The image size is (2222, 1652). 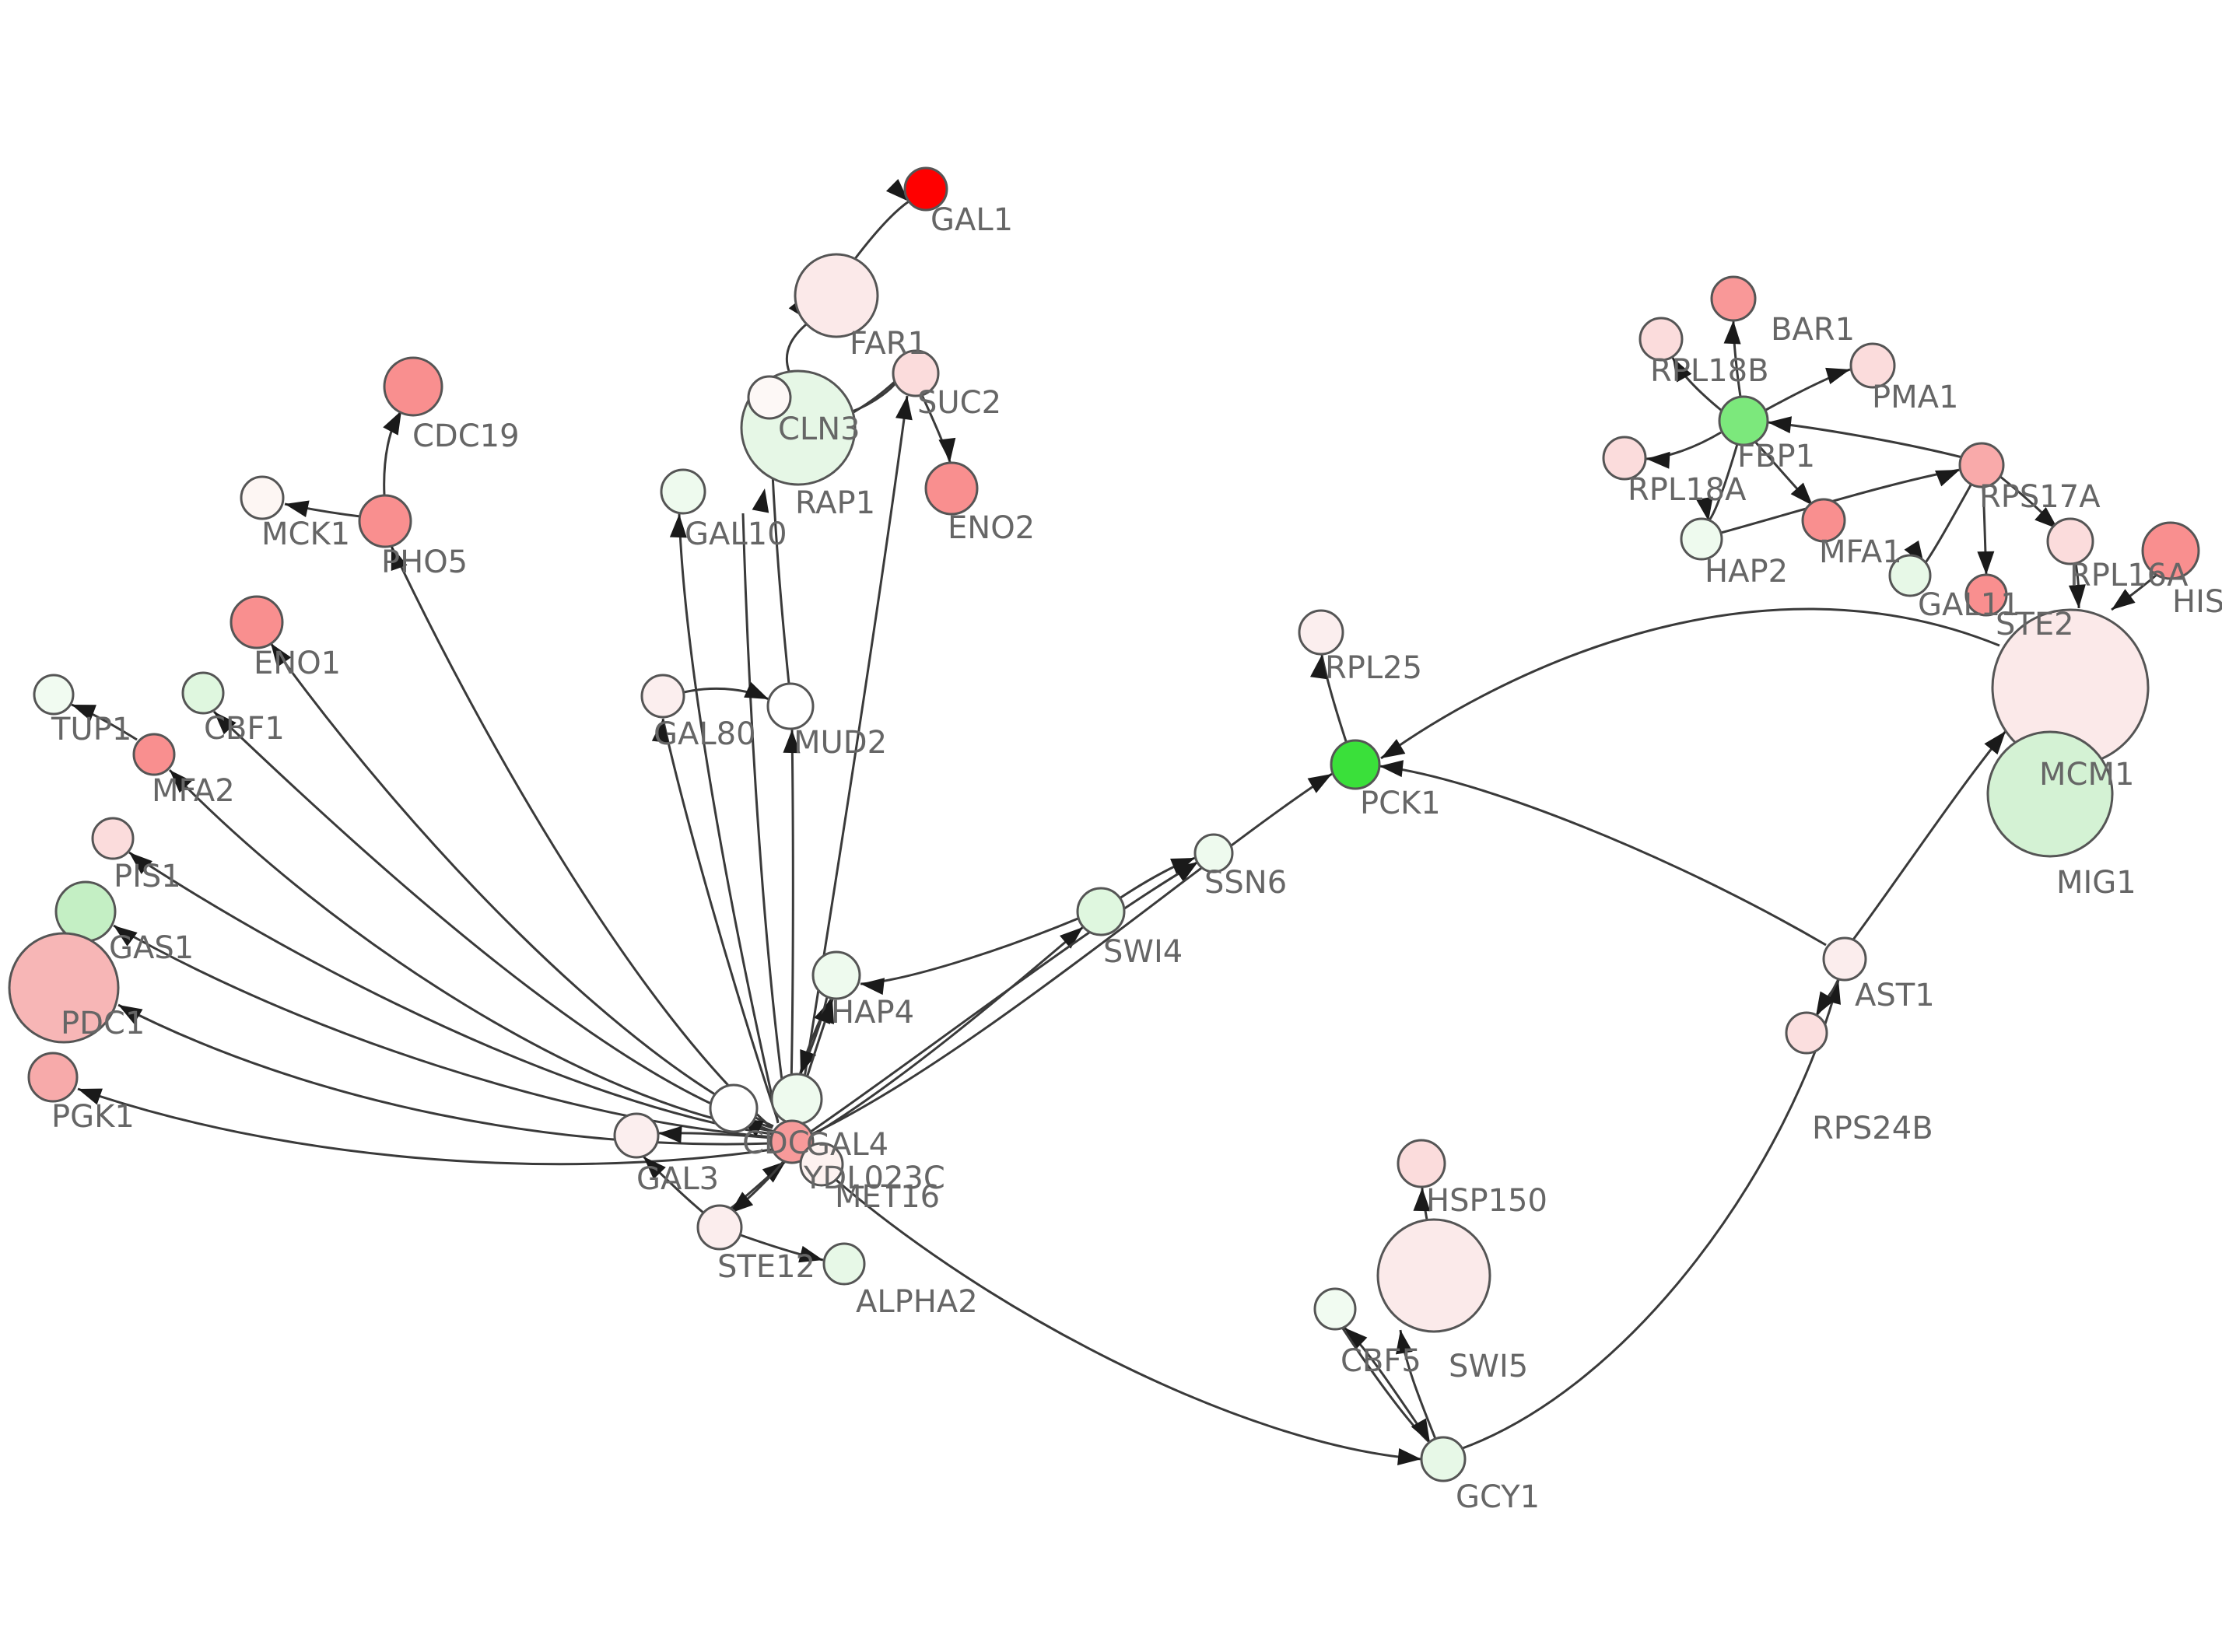 What do you see at coordinates (203, 693) in the screenshot?
I see `node-cbf1` at bounding box center [203, 693].